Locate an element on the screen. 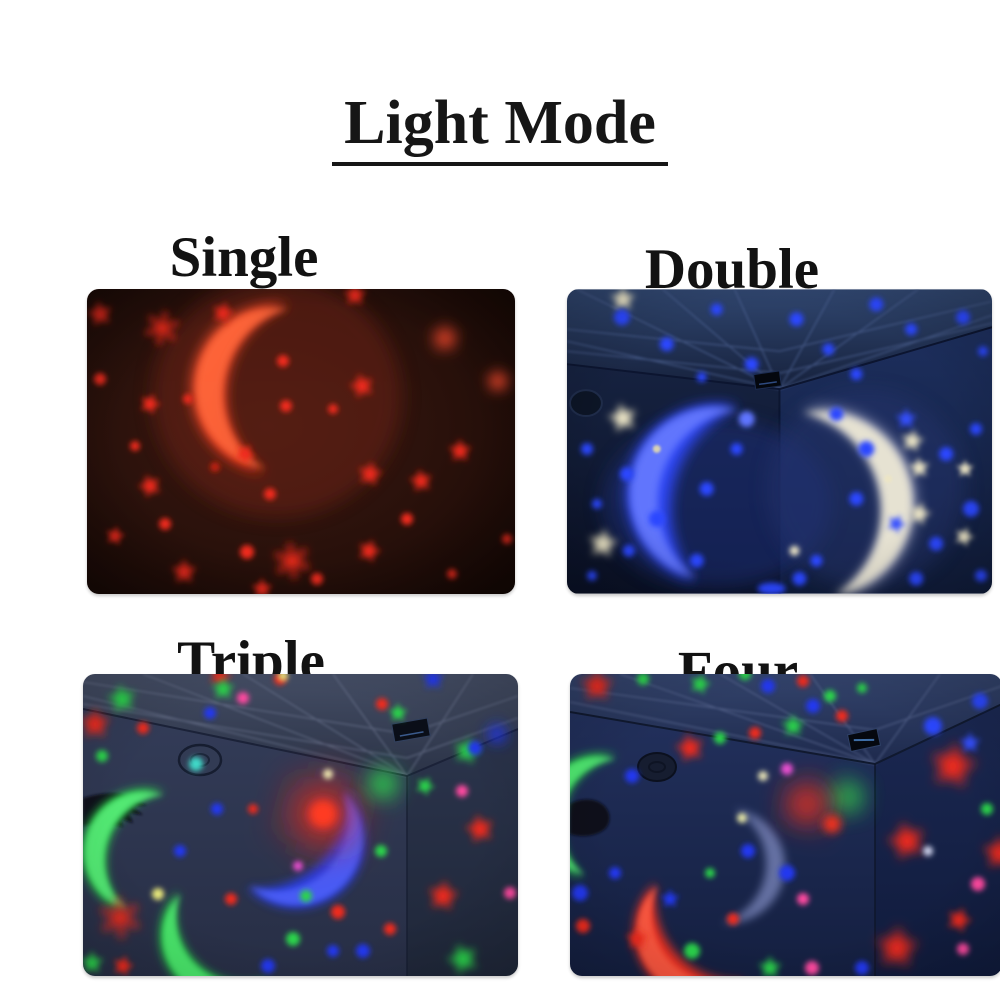 Image resolution: width=1000 pixels, height=1000 pixels. mode-label-double: Double is located at coordinates (732, 270).